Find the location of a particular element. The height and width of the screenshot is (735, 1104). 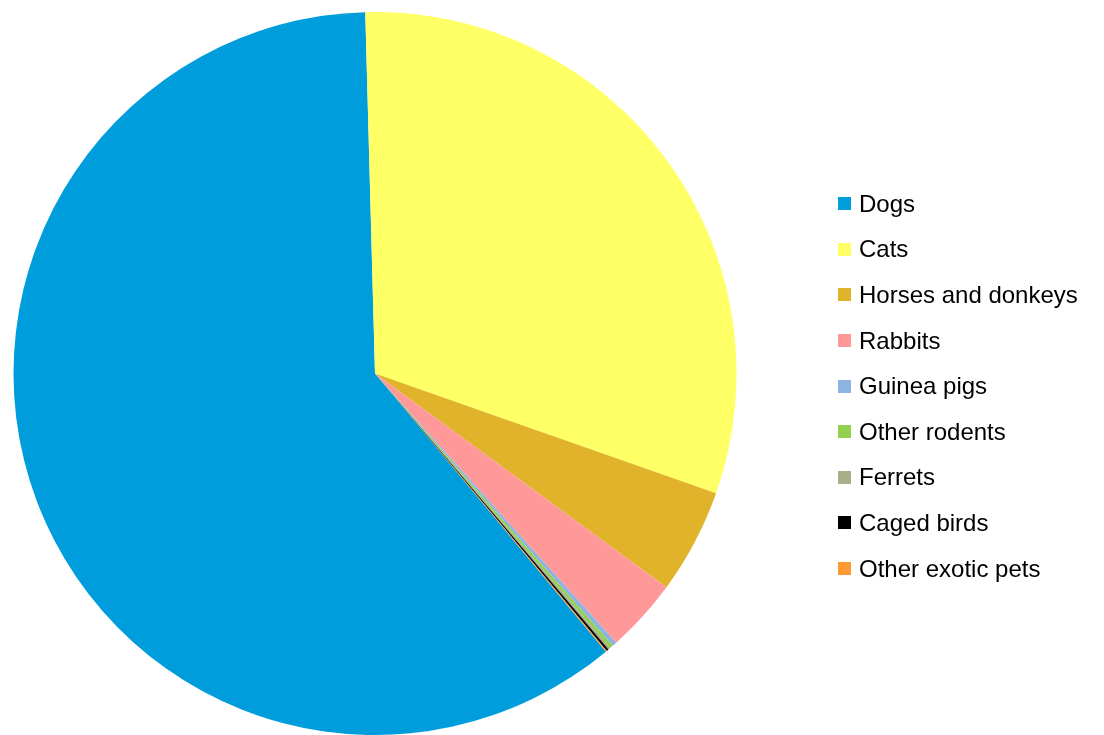

legend-label: Caged birds is located at coordinates (924, 522).